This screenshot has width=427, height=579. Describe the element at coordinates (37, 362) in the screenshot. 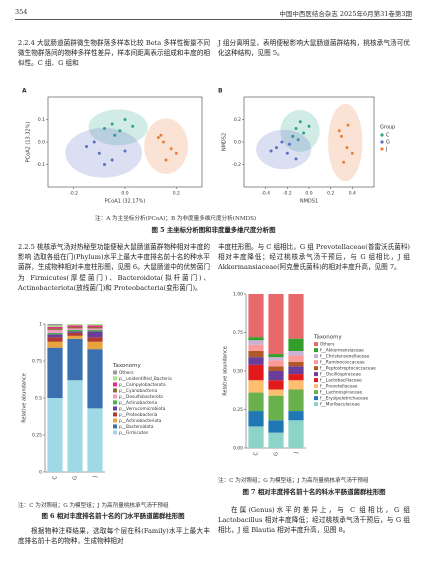

I see `y-tick-label: 0.75` at that location.